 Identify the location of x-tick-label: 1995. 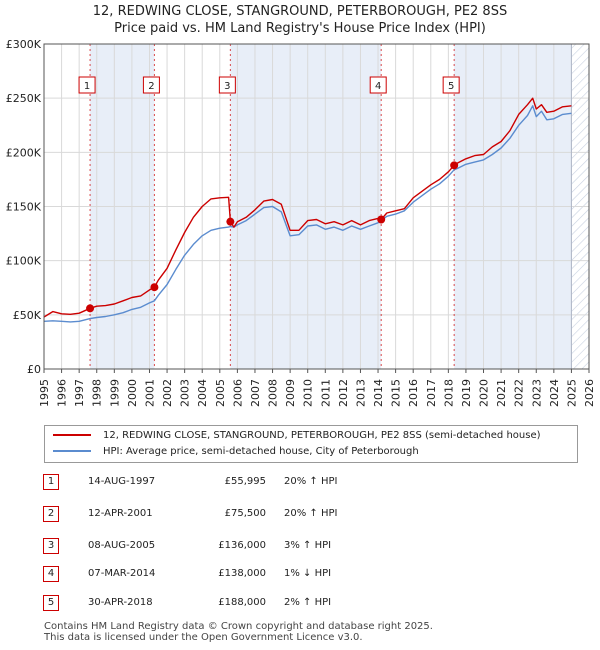
(44, 393).